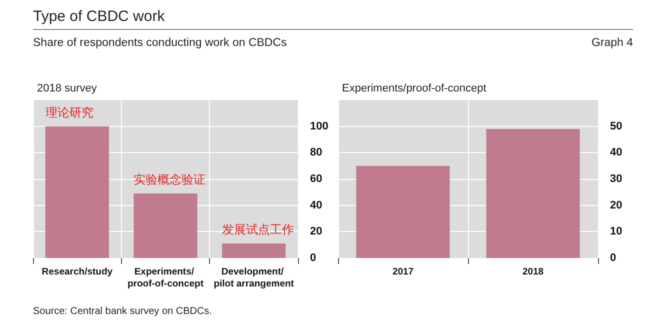 This screenshot has height=330, width=660. What do you see at coordinates (616, 179) in the screenshot?
I see `y-tick-label: 30` at bounding box center [616, 179].